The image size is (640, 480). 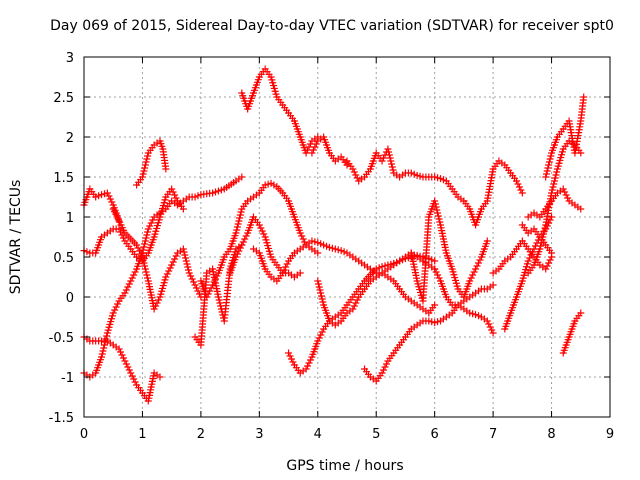 What do you see at coordinates (61, 338) in the screenshot?
I see `y-tick-label: -0.5` at bounding box center [61, 338].